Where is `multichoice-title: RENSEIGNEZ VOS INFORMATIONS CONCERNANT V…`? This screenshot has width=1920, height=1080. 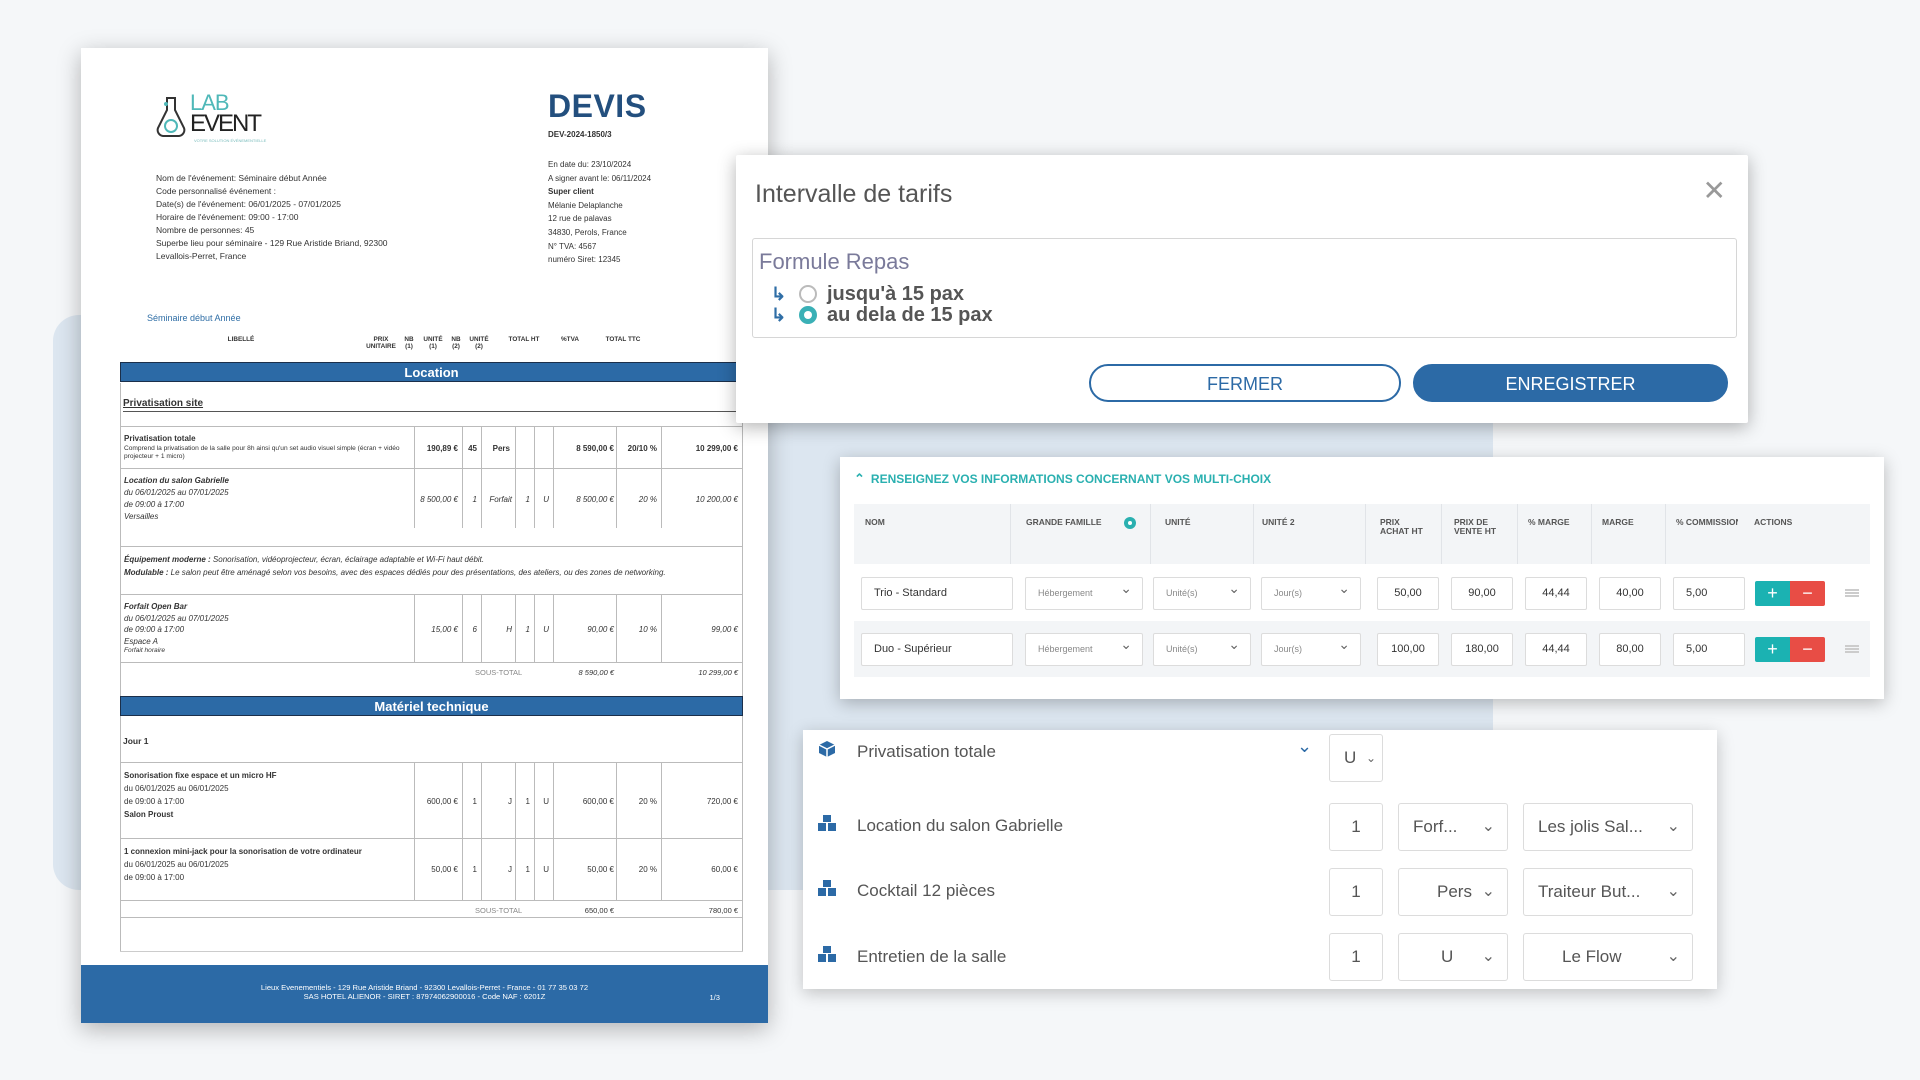
multichoice-title: RENSEIGNEZ VOS INFORMATIONS CONCERNANT V… is located at coordinates (1071, 479).